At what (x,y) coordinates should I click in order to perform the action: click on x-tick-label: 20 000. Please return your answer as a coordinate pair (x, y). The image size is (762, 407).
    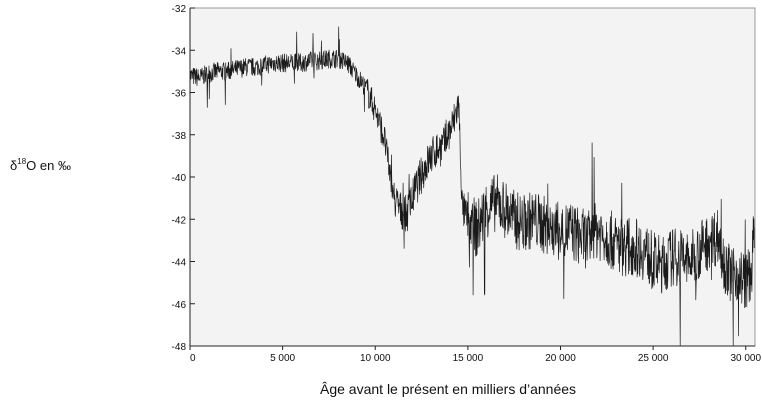
    Looking at the image, I should click on (560, 358).